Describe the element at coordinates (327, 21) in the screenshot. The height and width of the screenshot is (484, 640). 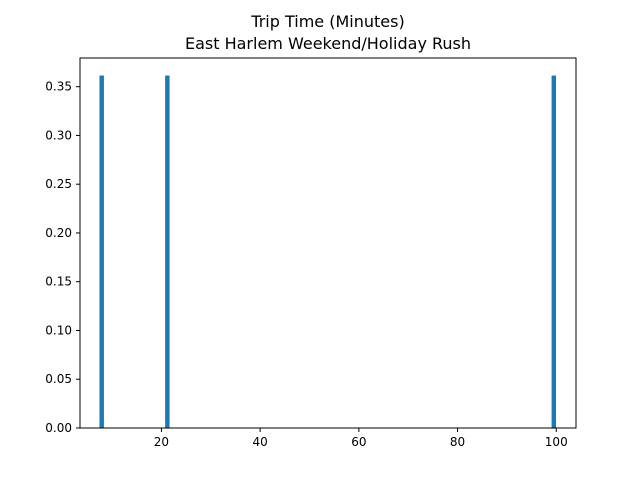
I see `chart-title: Trip Time (Minutes)` at that location.